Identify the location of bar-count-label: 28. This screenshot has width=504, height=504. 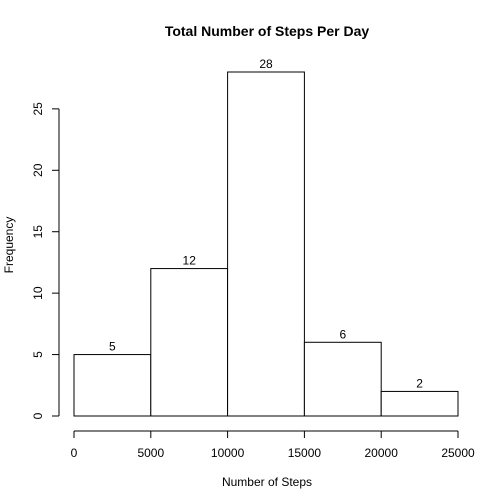
(266, 64).